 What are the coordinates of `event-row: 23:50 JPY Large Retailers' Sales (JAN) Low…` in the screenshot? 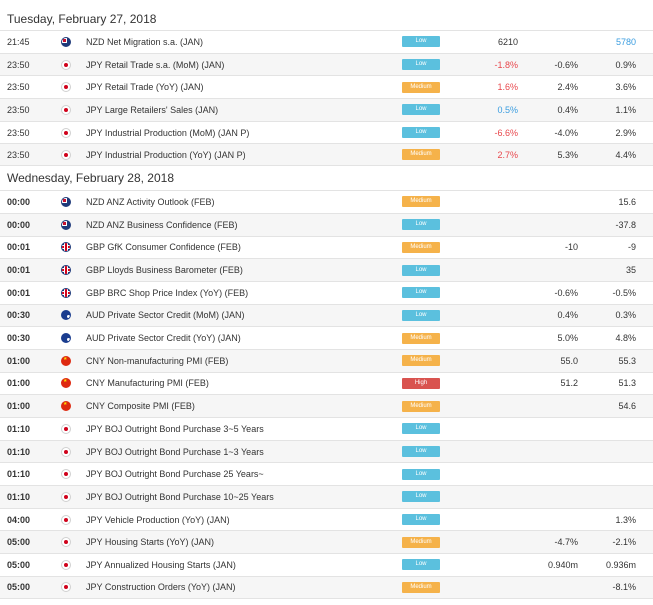 It's located at (326, 109).